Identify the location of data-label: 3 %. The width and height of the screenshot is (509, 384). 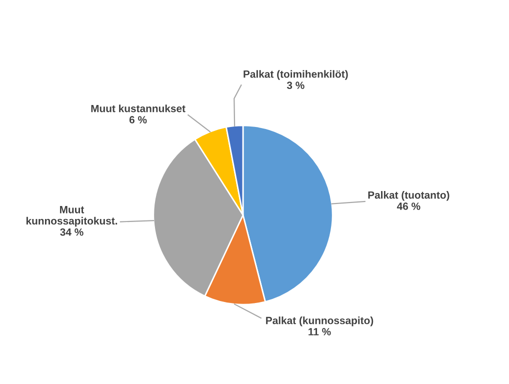
(295, 86).